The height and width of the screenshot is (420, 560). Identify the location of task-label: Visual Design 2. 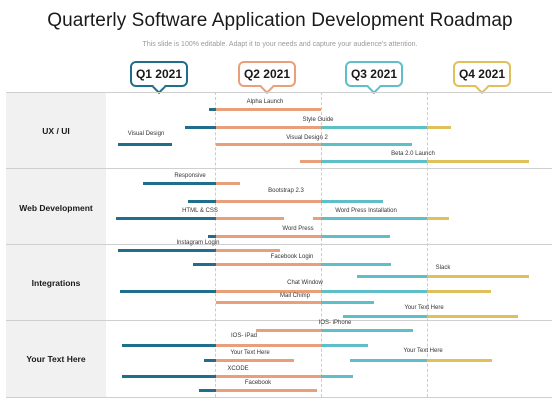
(307, 138).